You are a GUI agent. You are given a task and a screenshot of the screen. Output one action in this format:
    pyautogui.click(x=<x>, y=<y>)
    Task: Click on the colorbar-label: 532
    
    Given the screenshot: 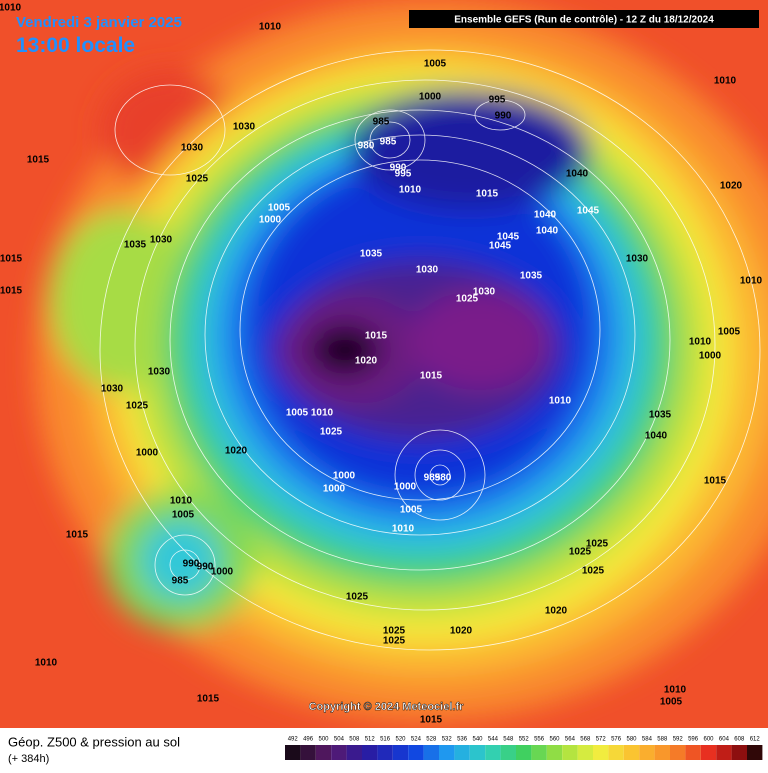 What is the action you would take?
    pyautogui.click(x=447, y=740)
    